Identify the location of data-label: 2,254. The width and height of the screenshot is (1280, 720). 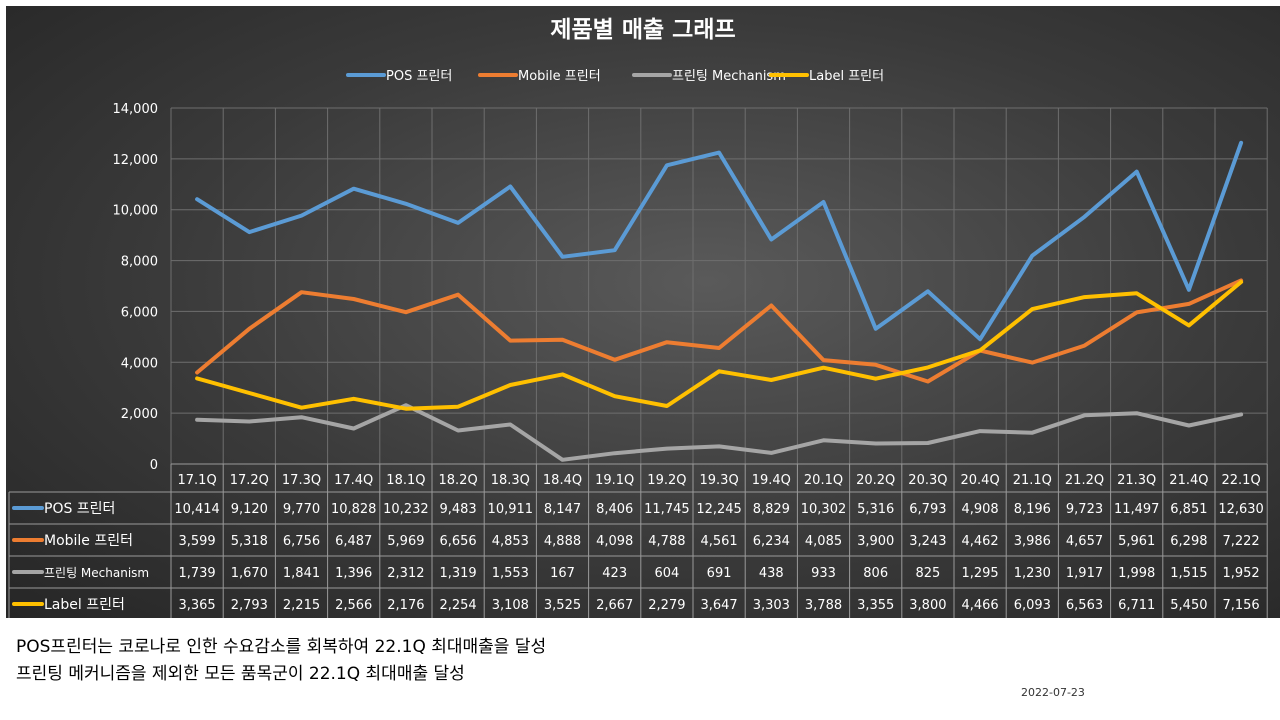
(457, 605).